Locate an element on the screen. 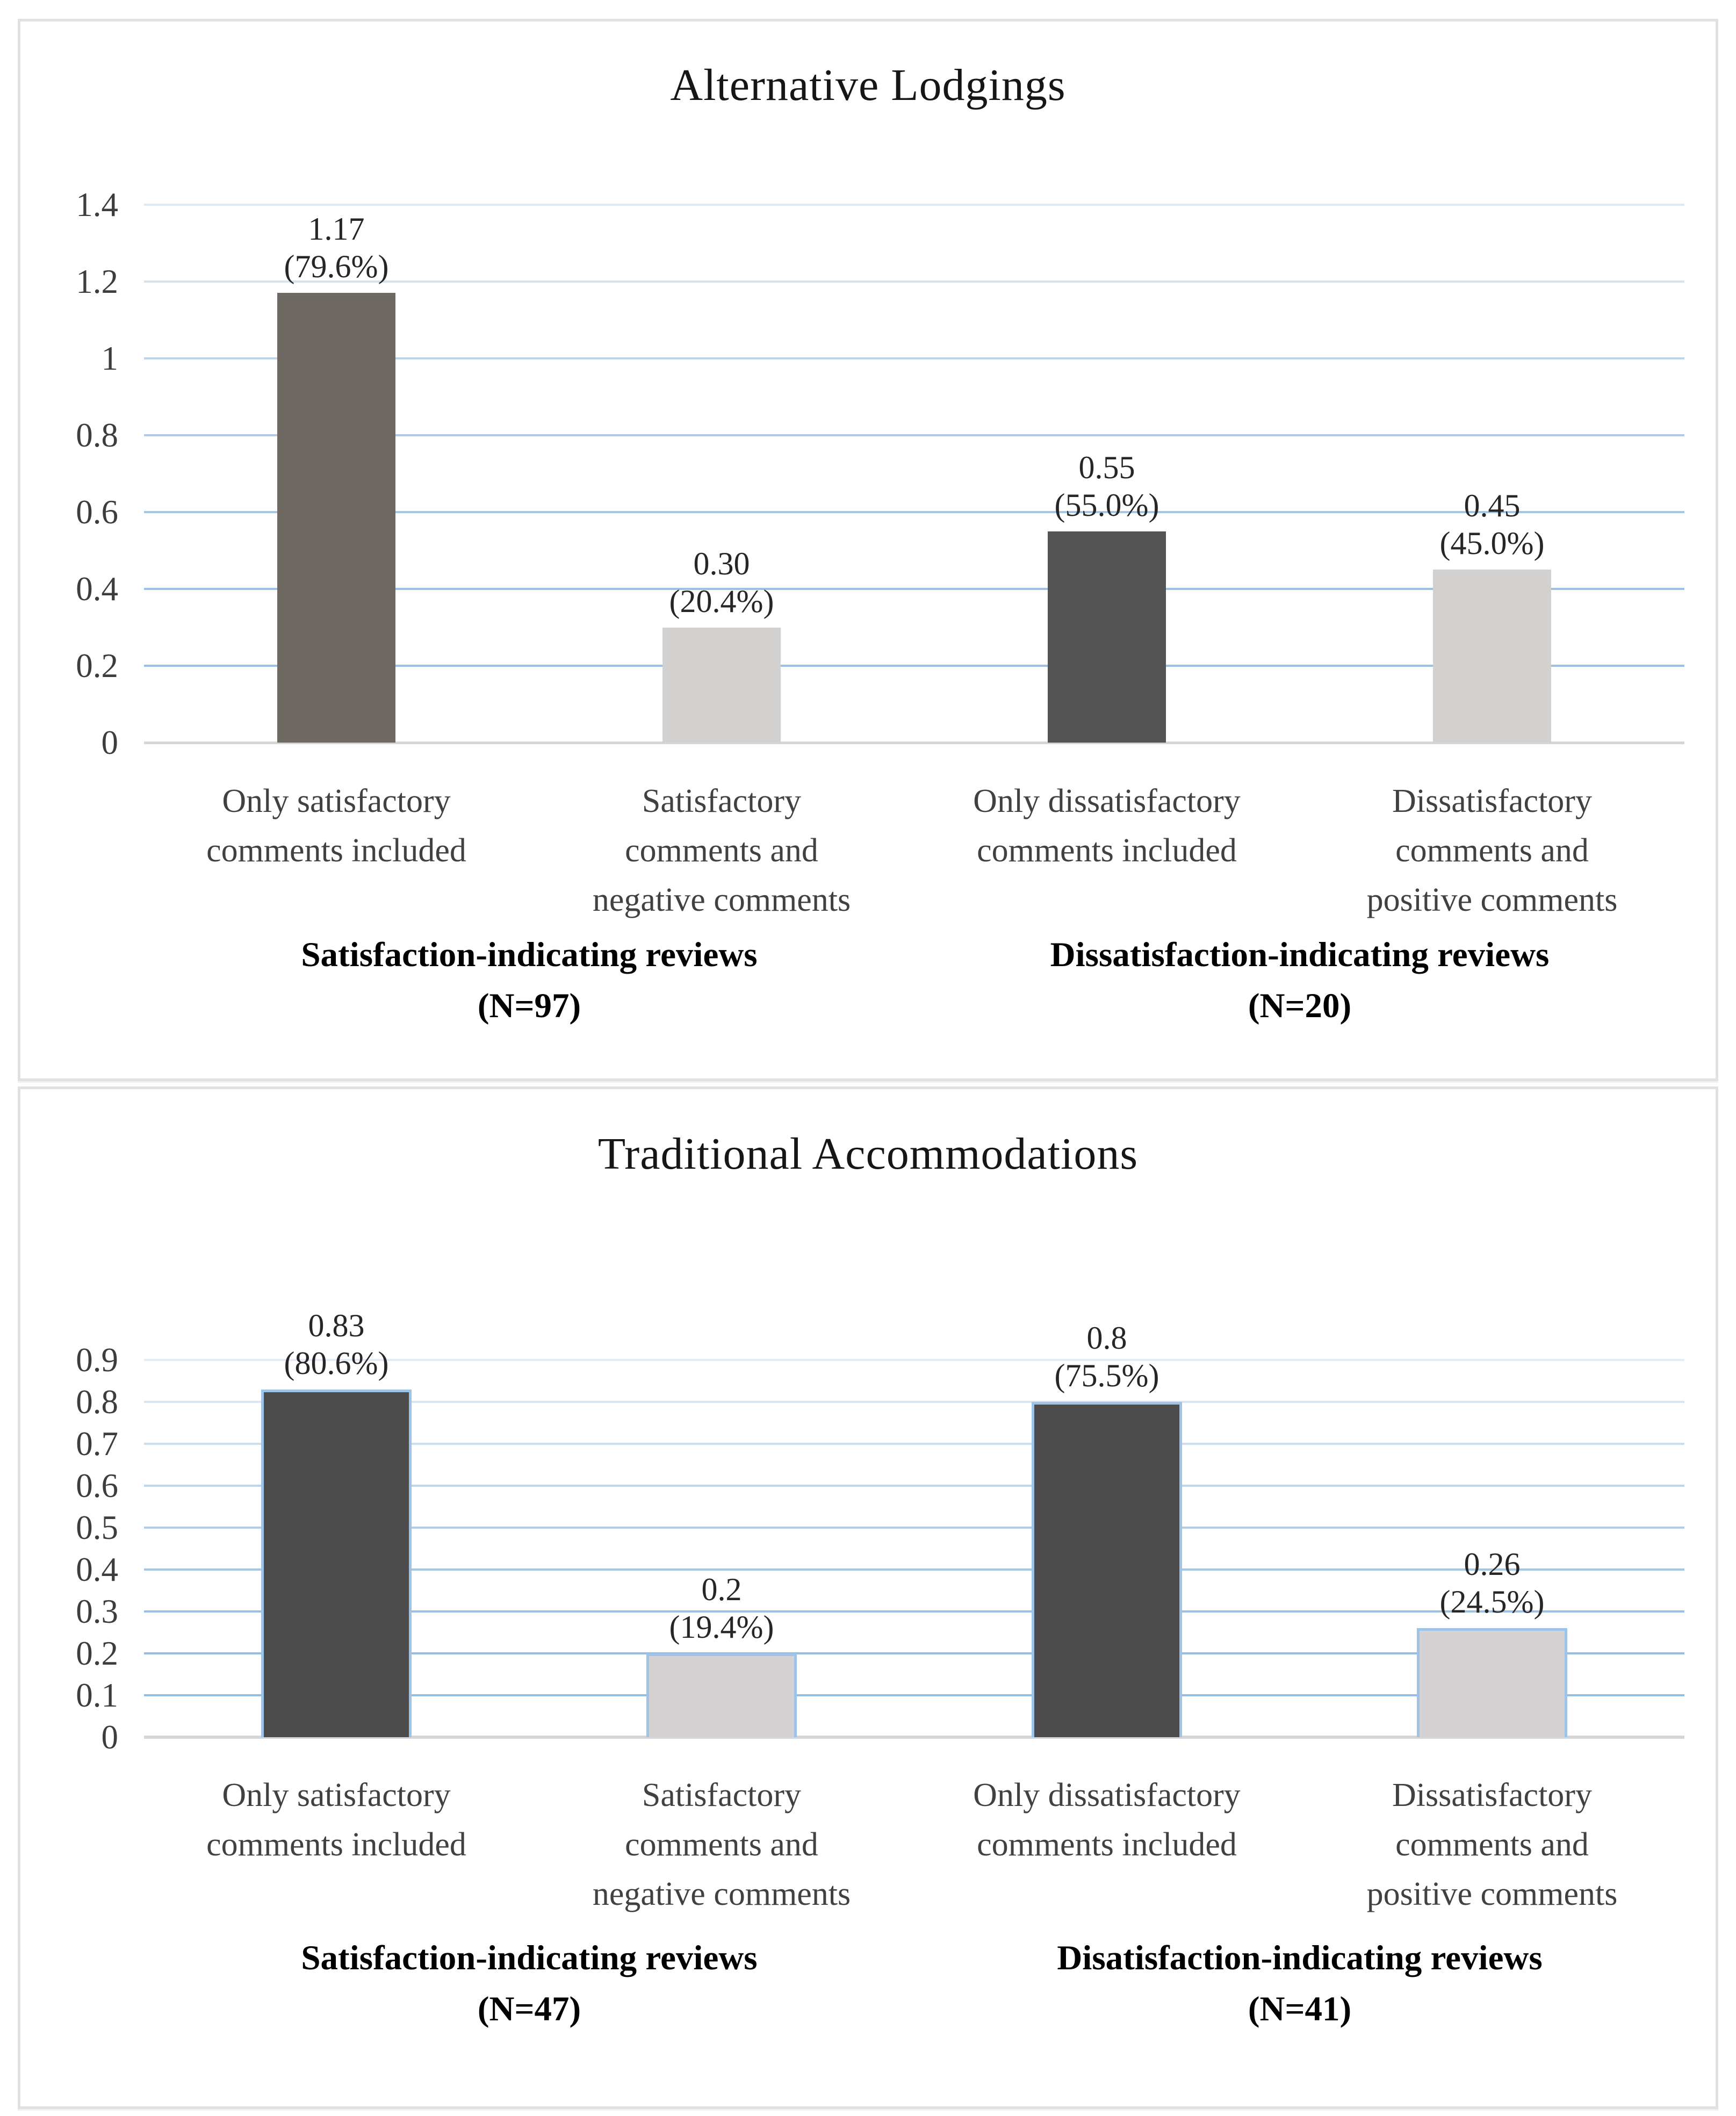 The width and height of the screenshot is (1736, 2116). bar-data-label: 1.17 (79.6%) is located at coordinates (336, 247).